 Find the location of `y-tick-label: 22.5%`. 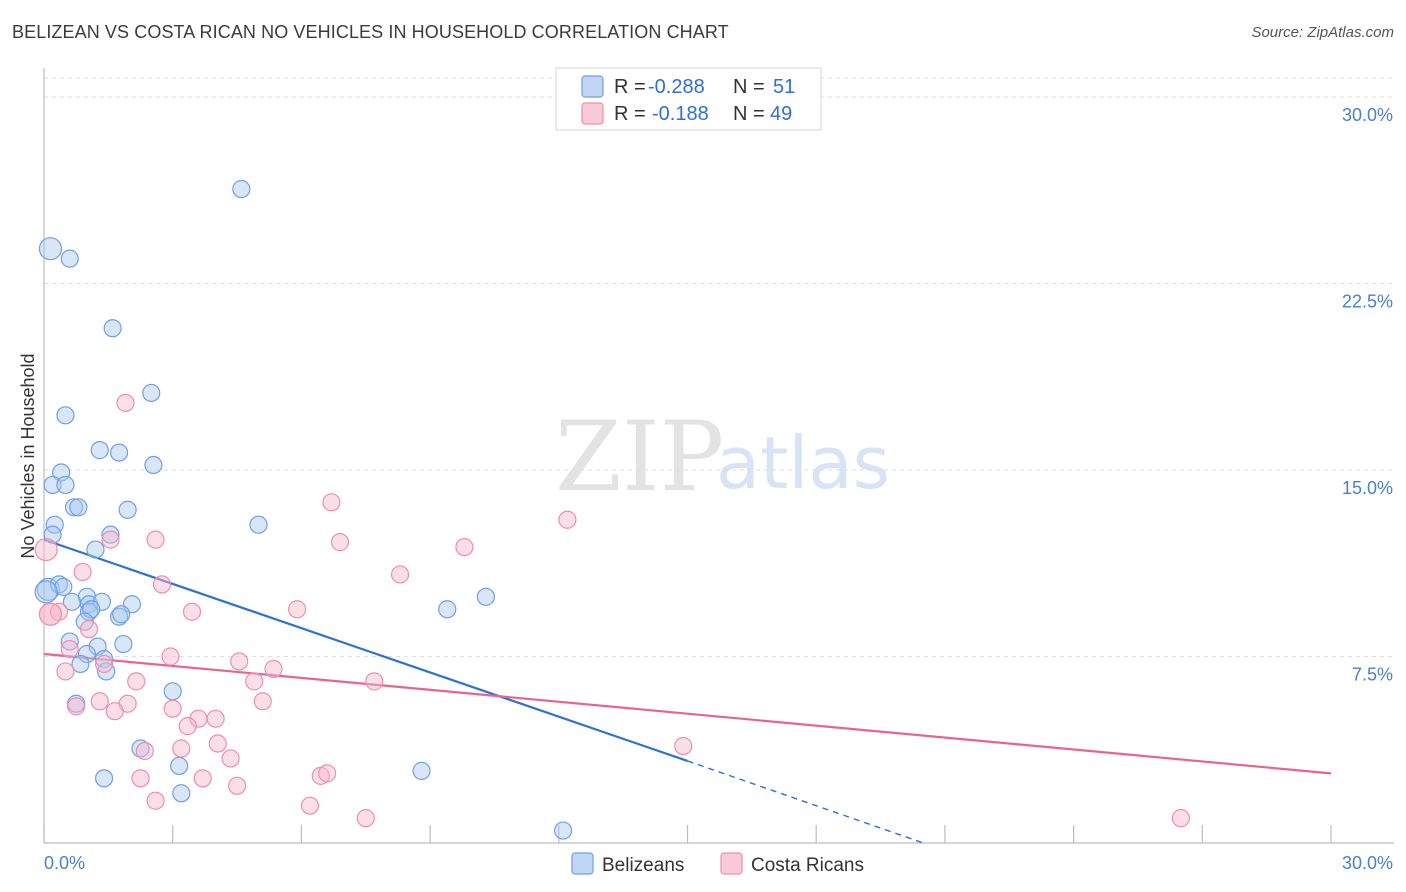

y-tick-label: 22.5% is located at coordinates (1367, 302).